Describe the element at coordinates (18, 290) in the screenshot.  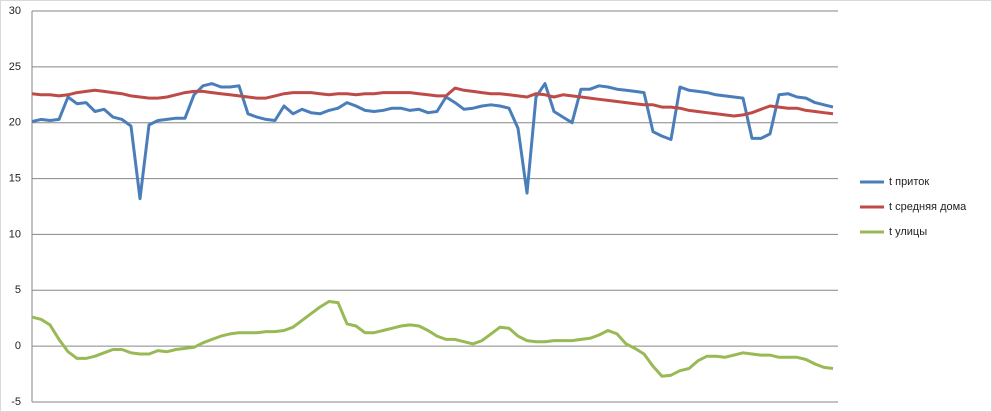
I see `y-tick-label: 5` at that location.